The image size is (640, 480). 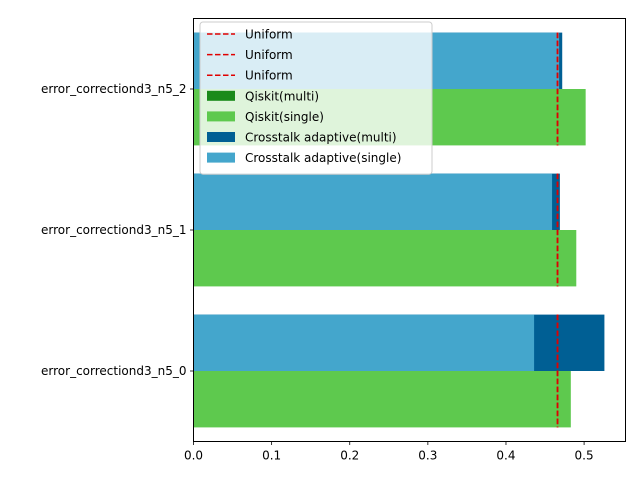 I want to click on legend-label-uniform-1: Uniform, so click(x=269, y=55).